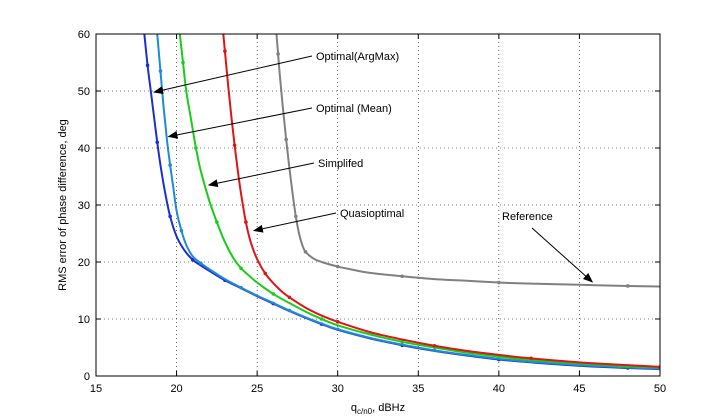  Describe the element at coordinates (660, 389) in the screenshot. I see `x-tick-label: 50` at that location.